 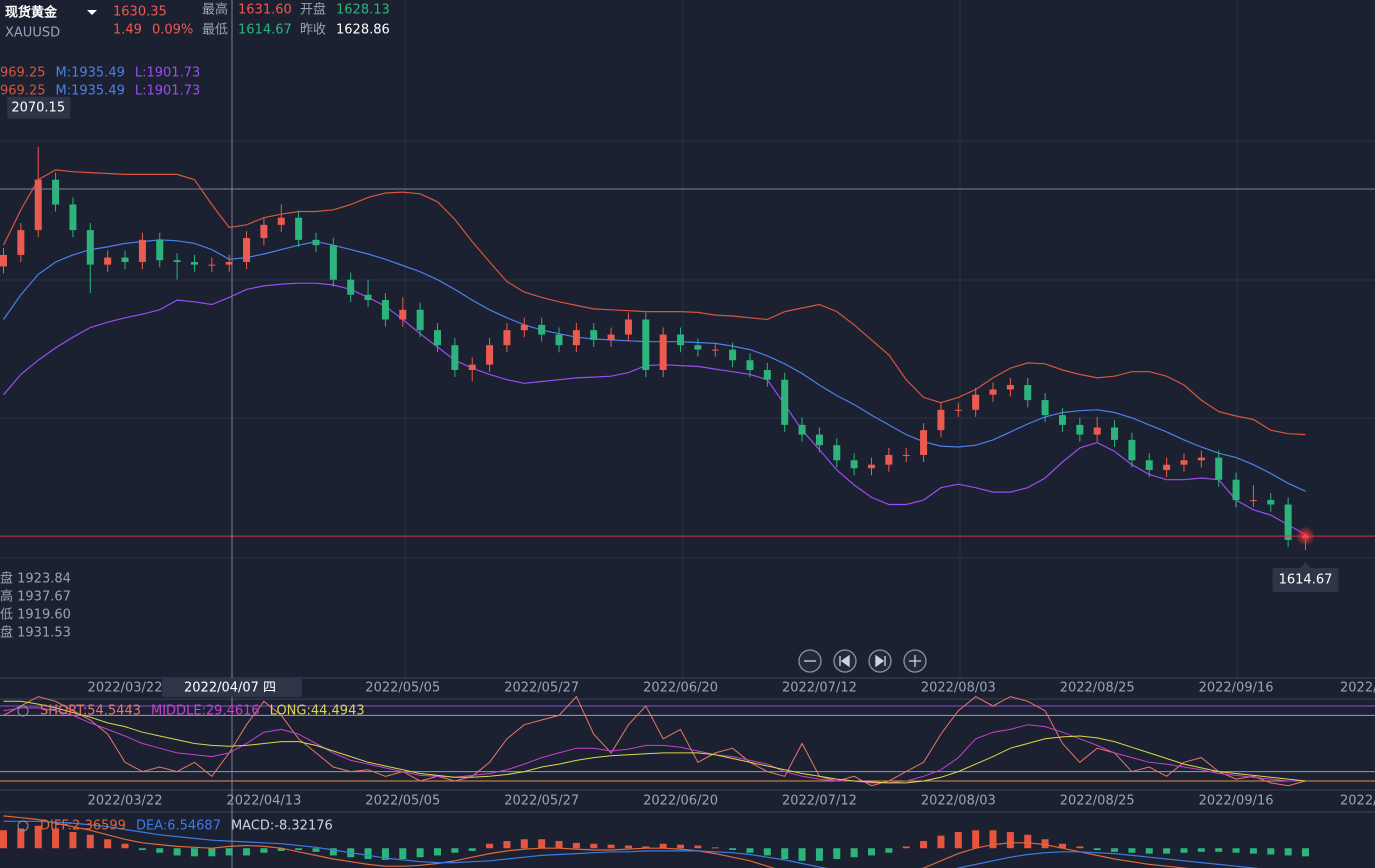 What do you see at coordinates (23, 73) in the screenshot?
I see `legend-entry: 969.25` at bounding box center [23, 73].